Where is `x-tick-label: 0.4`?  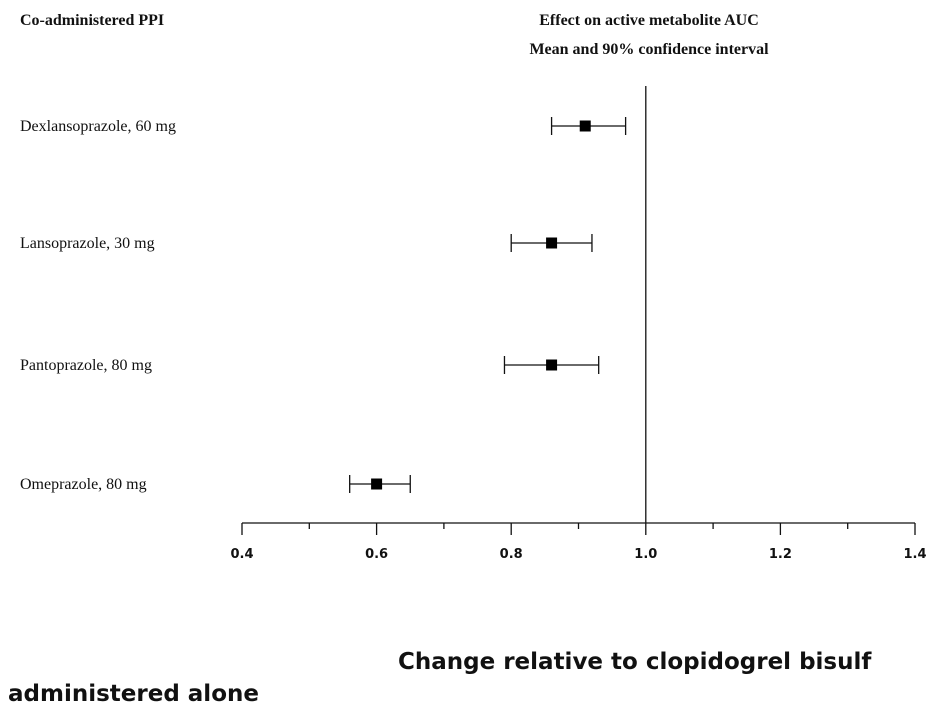
x-tick-label: 0.4 is located at coordinates (241, 554).